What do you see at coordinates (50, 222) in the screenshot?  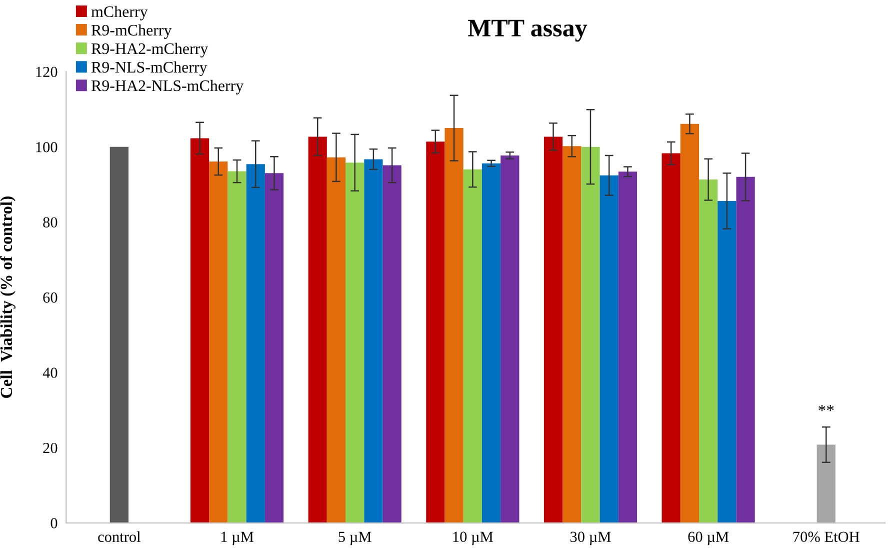 I see `y-tick-label: 80` at bounding box center [50, 222].